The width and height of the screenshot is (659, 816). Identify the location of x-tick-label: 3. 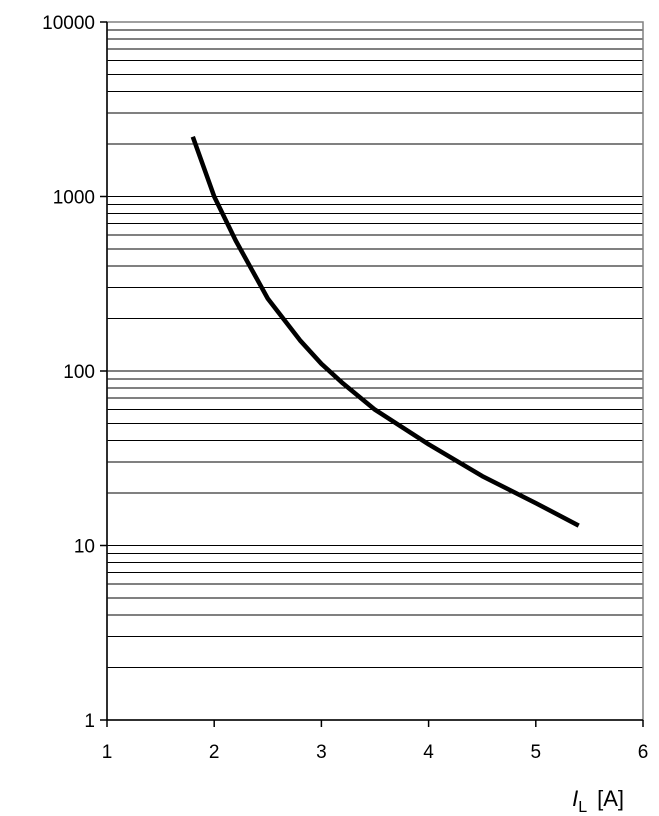
(321, 752).